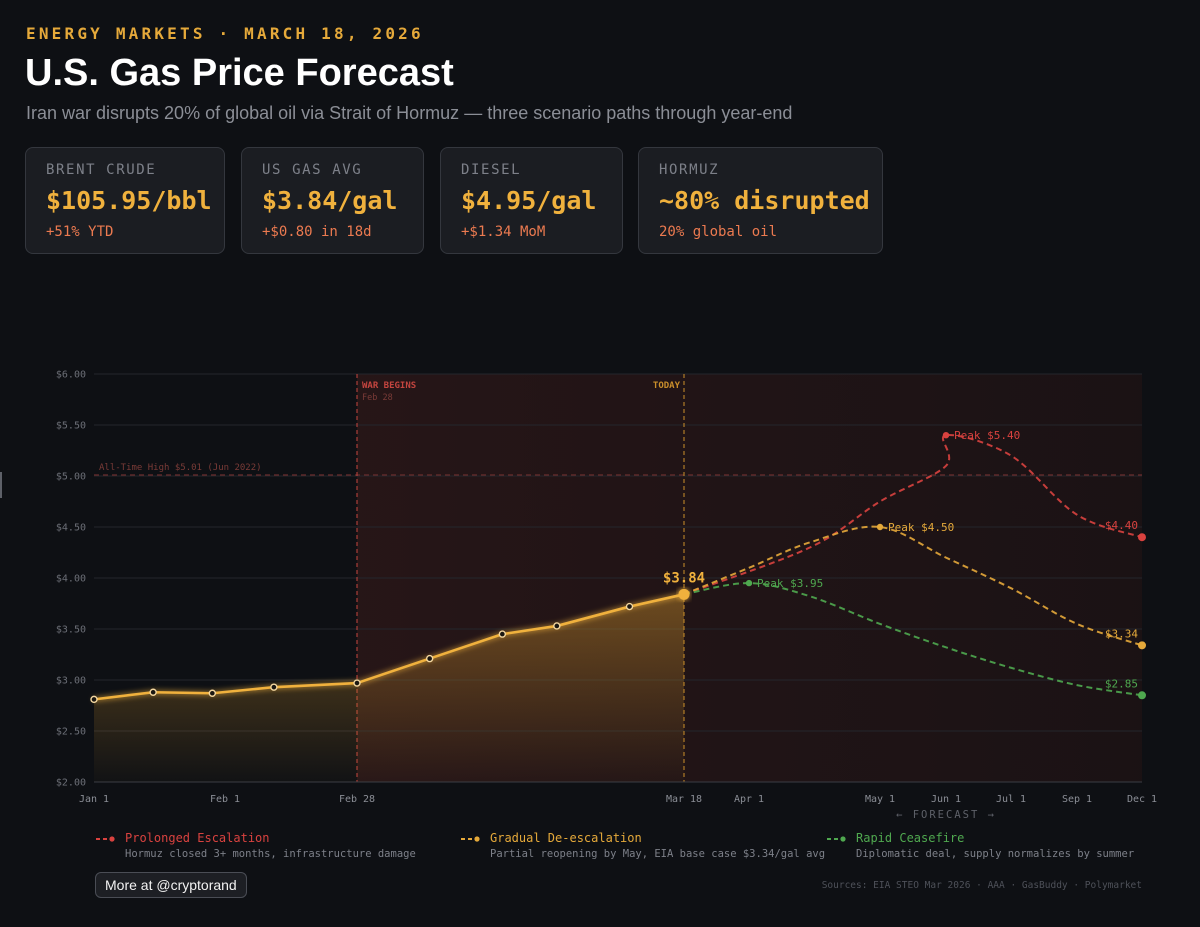 The image size is (1200, 927). Describe the element at coordinates (71, 477) in the screenshot. I see `y-tick-label: $5.00` at that location.